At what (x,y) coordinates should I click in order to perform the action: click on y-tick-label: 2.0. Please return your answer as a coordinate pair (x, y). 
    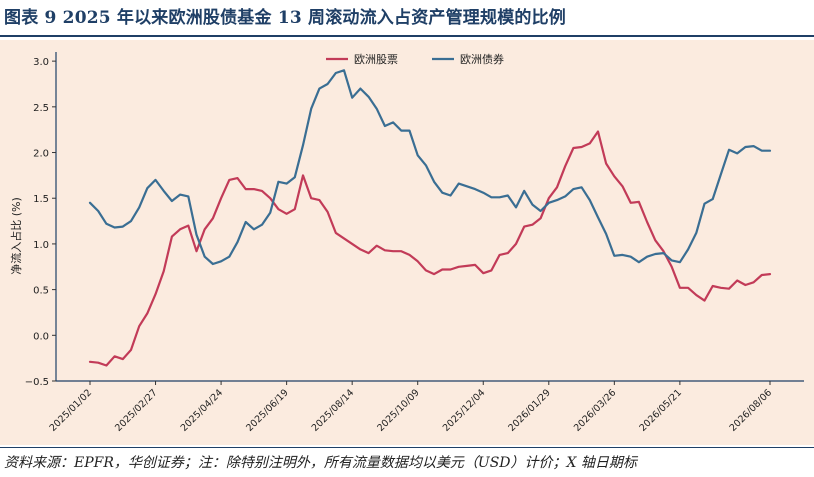
    Looking at the image, I should click on (41, 154).